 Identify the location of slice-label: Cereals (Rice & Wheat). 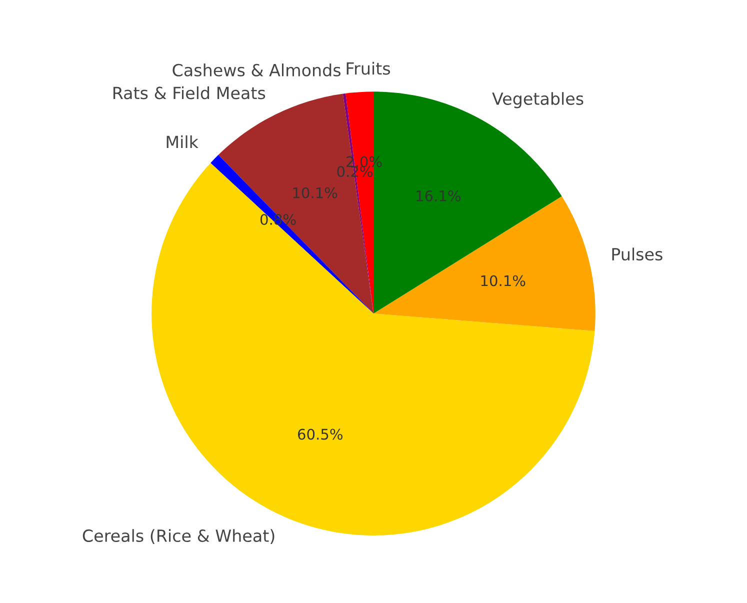
(178, 536).